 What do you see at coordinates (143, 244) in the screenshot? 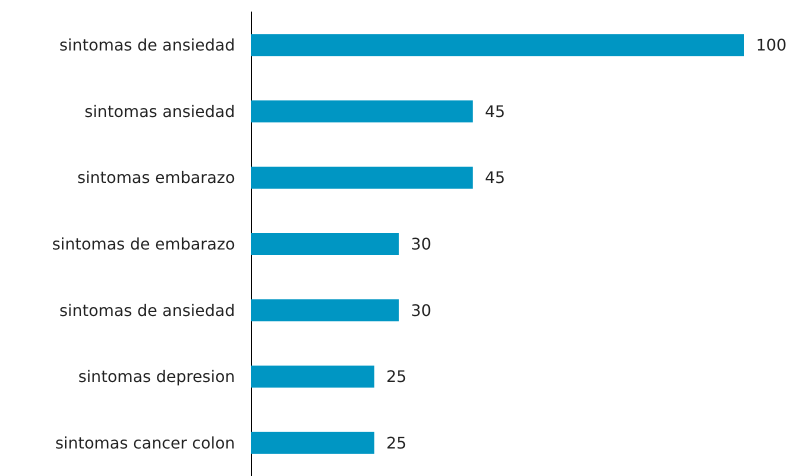
I see `y-tick-label: sintomas de embarazo` at bounding box center [143, 244].